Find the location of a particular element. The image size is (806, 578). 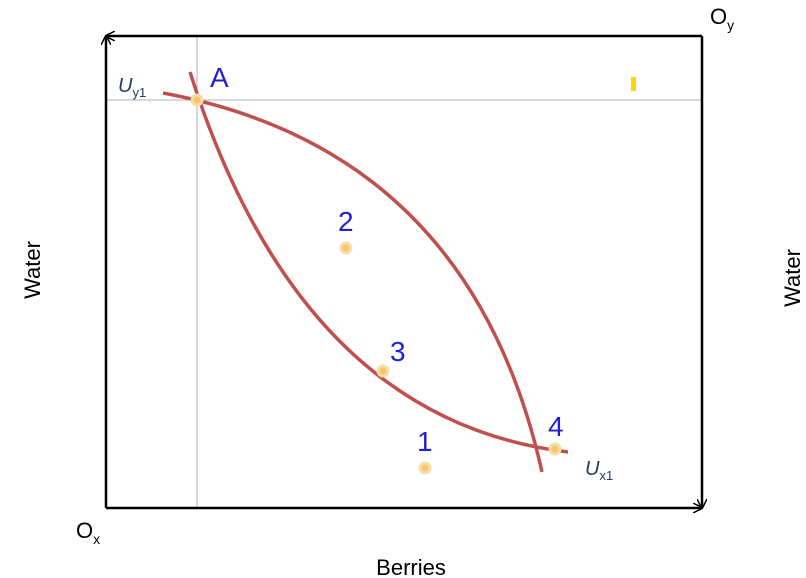

point-2-label: 2 is located at coordinates (346, 221).